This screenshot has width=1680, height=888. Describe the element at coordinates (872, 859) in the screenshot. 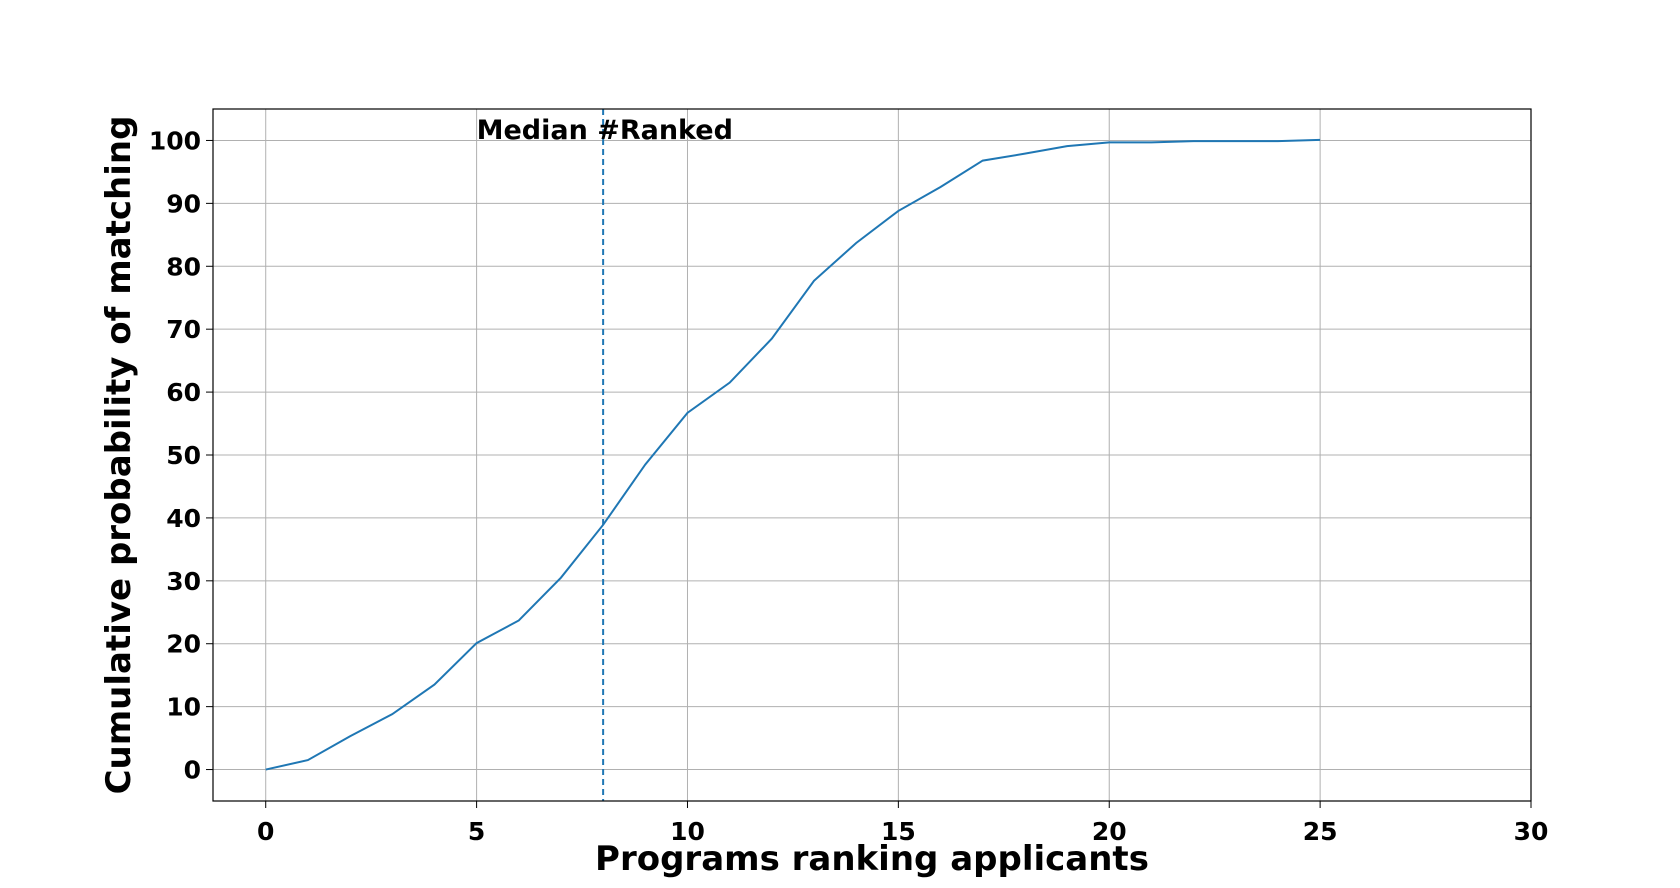

I see `x-axis-label: Programs ranking applicants` at that location.